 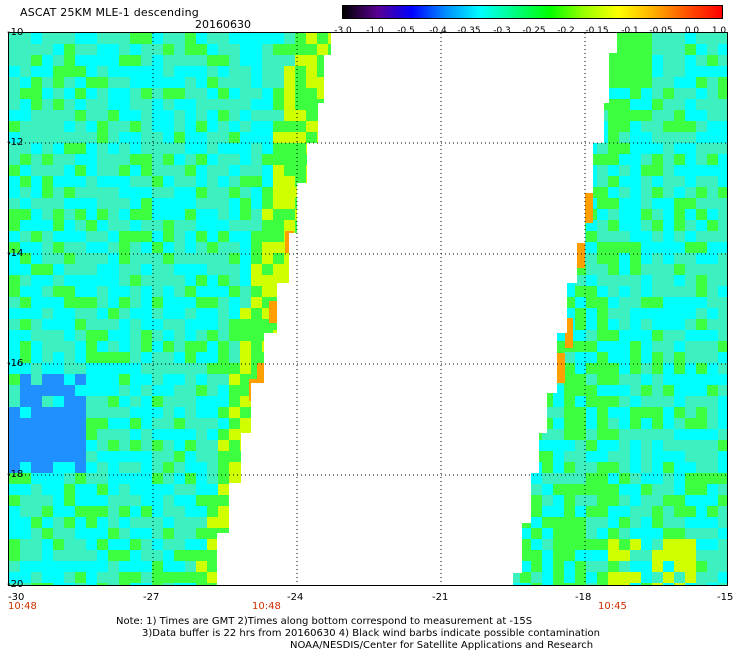 I want to click on lon-label: -24, so click(x=295, y=597).